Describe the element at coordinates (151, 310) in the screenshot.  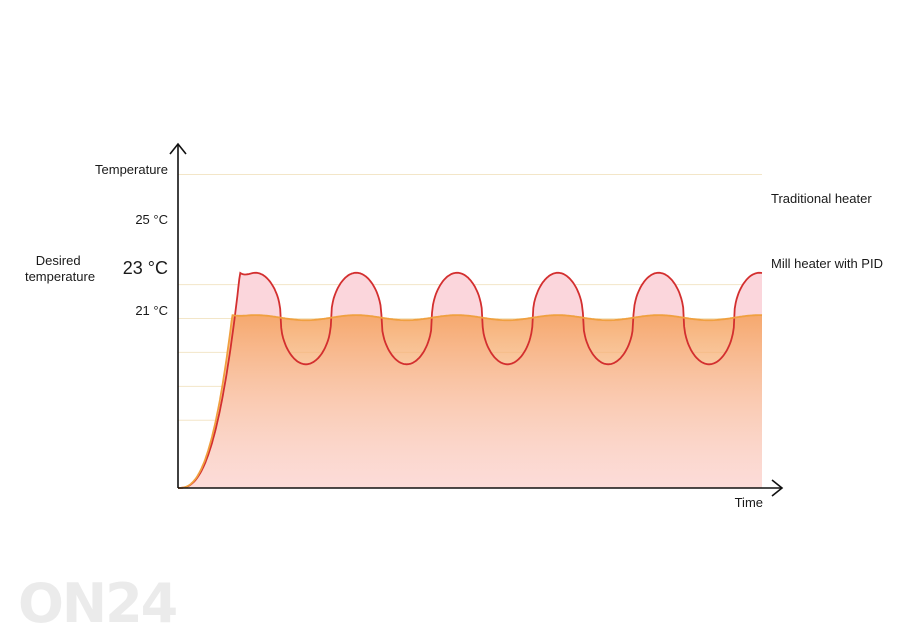
I see `y-tick-21: 21 °C` at that location.